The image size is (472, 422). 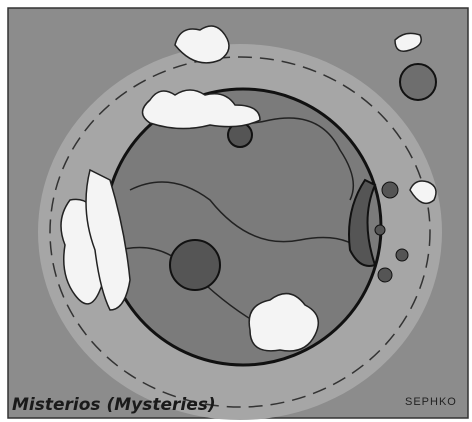 I want to click on continent-line, so click(x=250, y=221).